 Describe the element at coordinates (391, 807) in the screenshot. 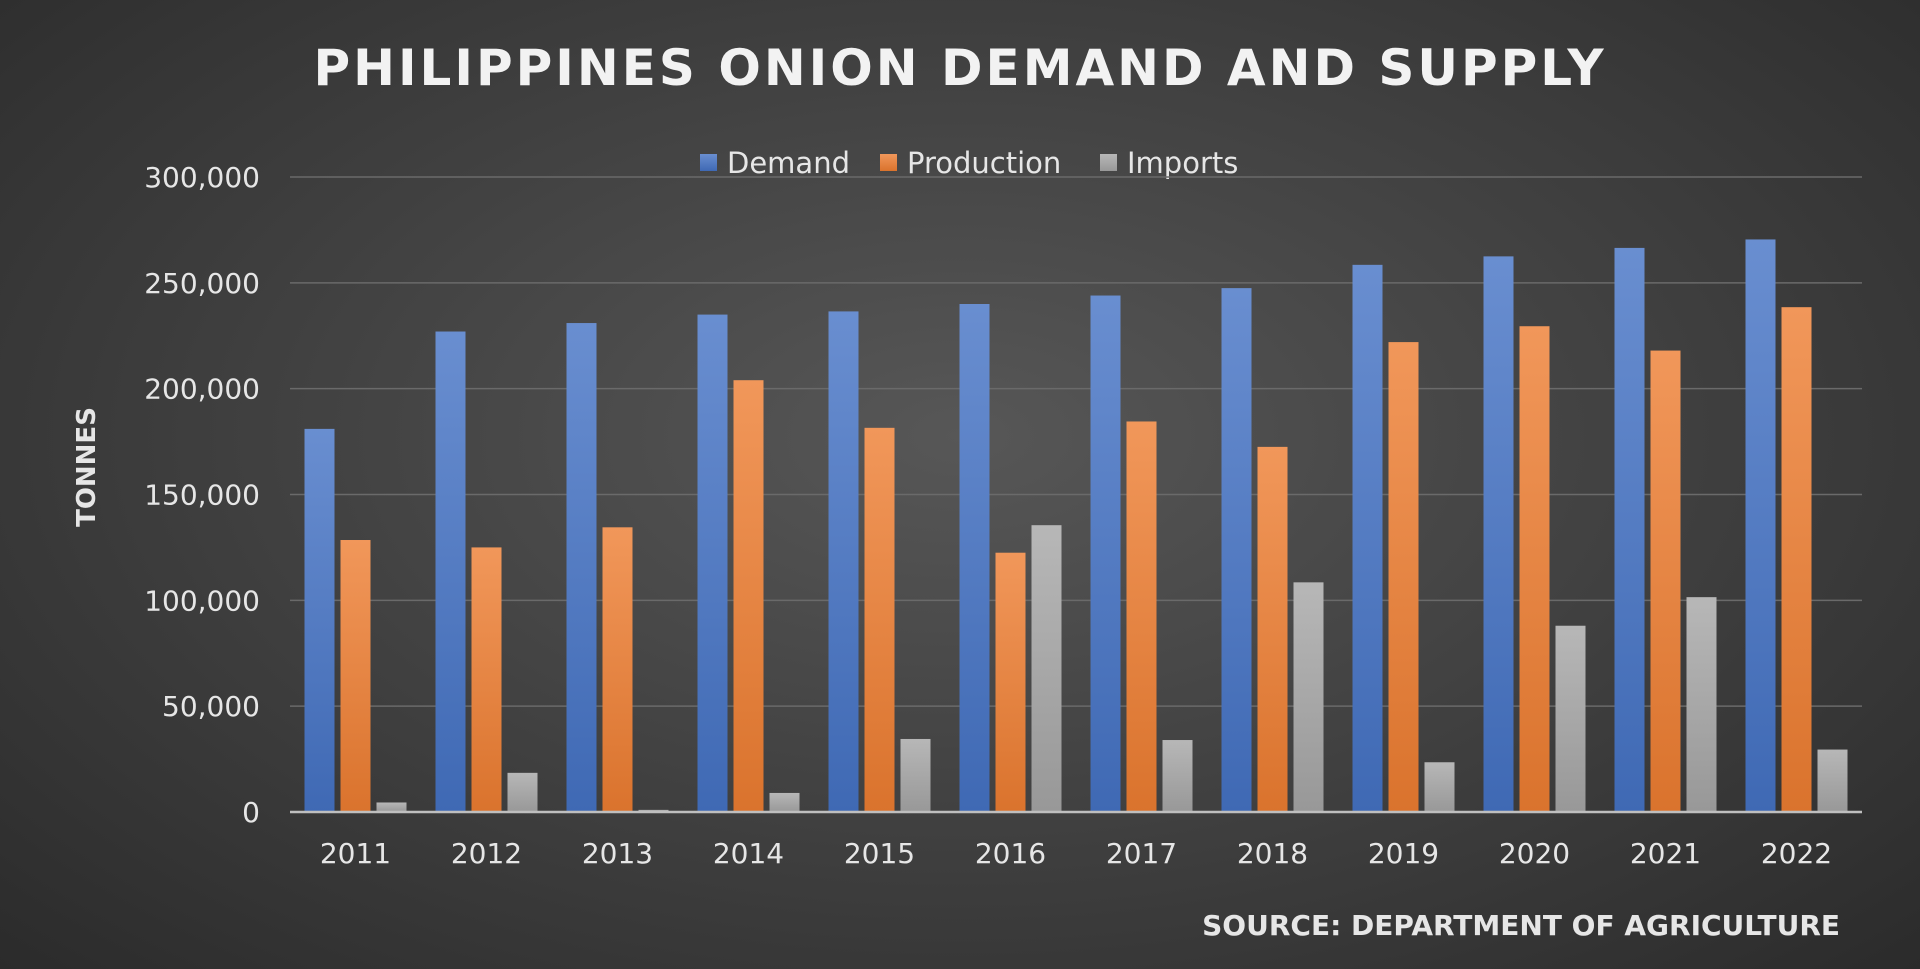

I see `bar-imports-2011` at that location.